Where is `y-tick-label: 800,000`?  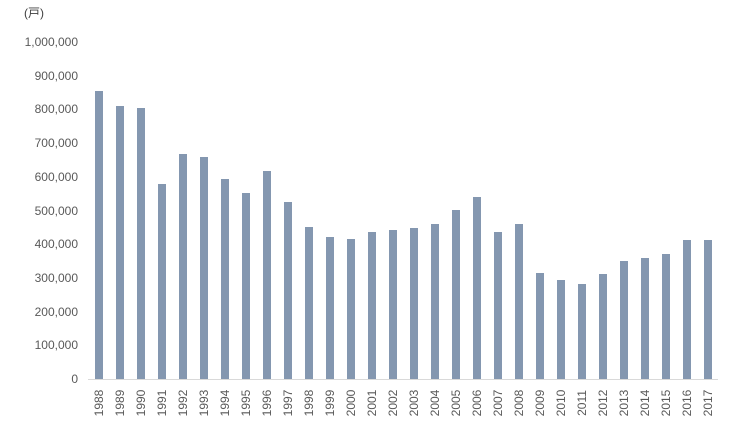
y-tick-label: 800,000 is located at coordinates (56, 109).